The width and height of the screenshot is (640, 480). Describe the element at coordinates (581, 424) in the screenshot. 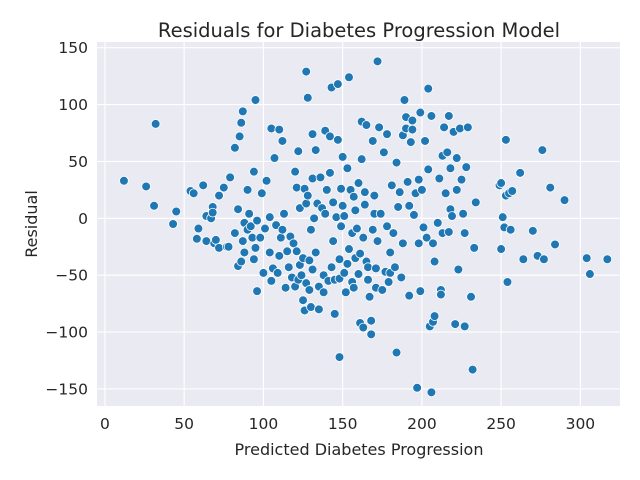

I see `x-tick-label: 300` at that location.